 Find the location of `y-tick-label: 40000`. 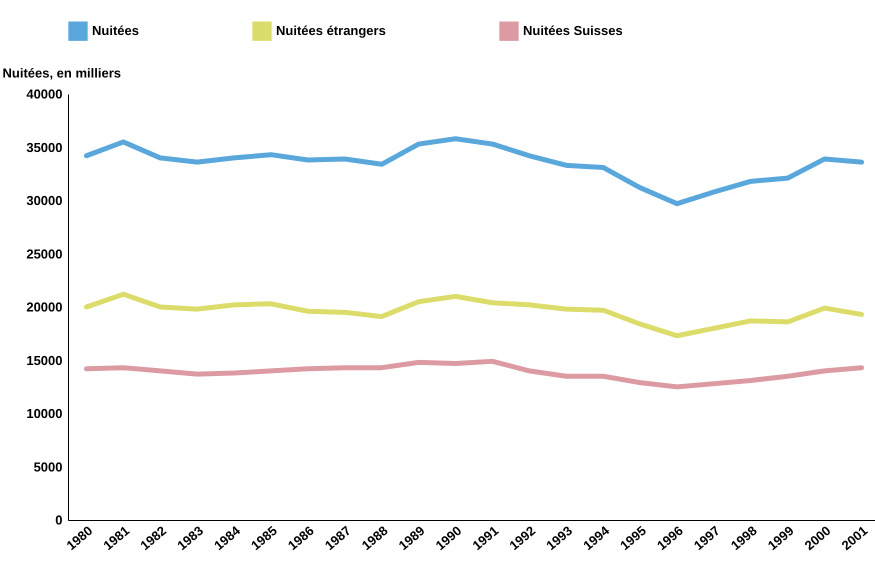

y-tick-label: 40000 is located at coordinates (44, 94).